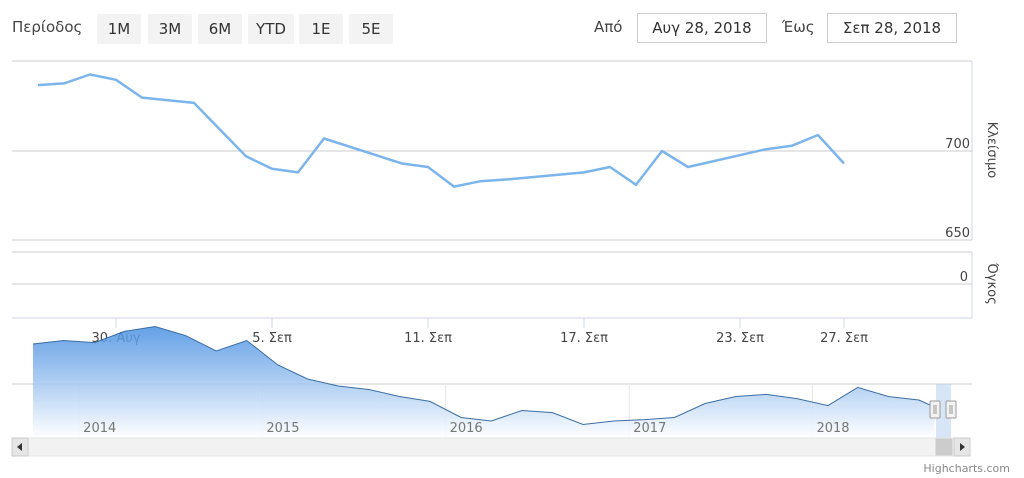 Image resolution: width=1024 pixels, height=478 pixels. Describe the element at coordinates (584, 338) in the screenshot. I see `x-tick-label: 17. Σεπ` at that location.